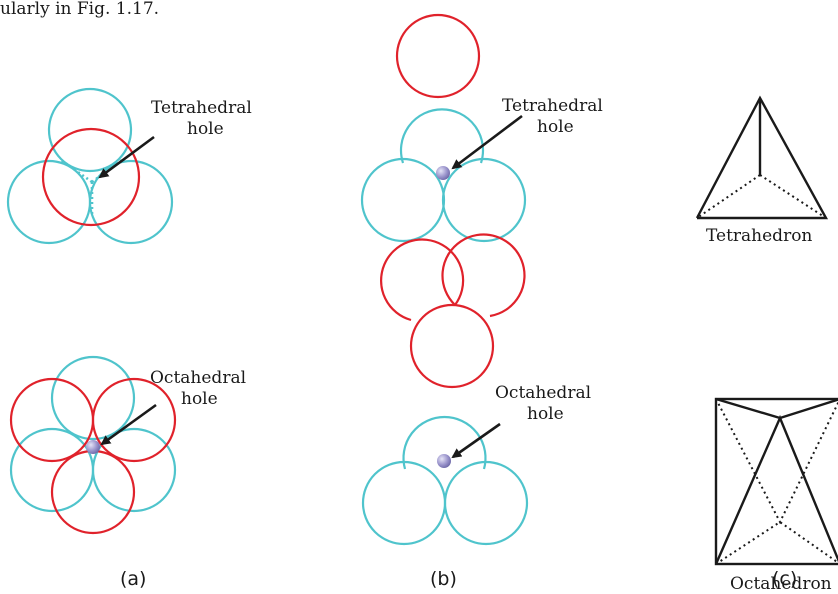  I want to click on tetrahedron-shape: Tetrahedron, so click(762, 170).